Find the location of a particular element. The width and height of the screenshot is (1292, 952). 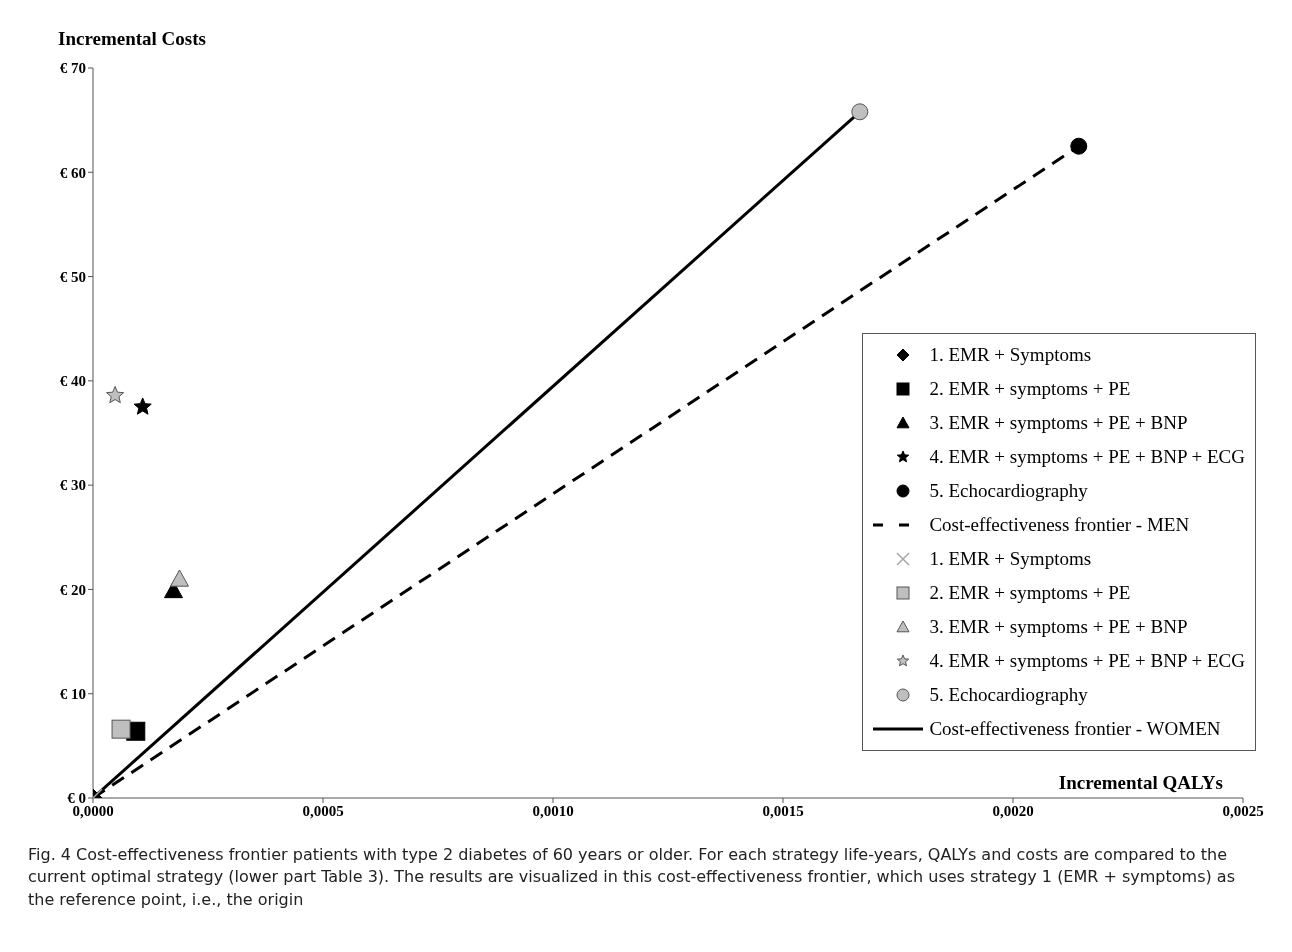

x-axis-title: Incremental QALYs is located at coordinates (1140, 783).